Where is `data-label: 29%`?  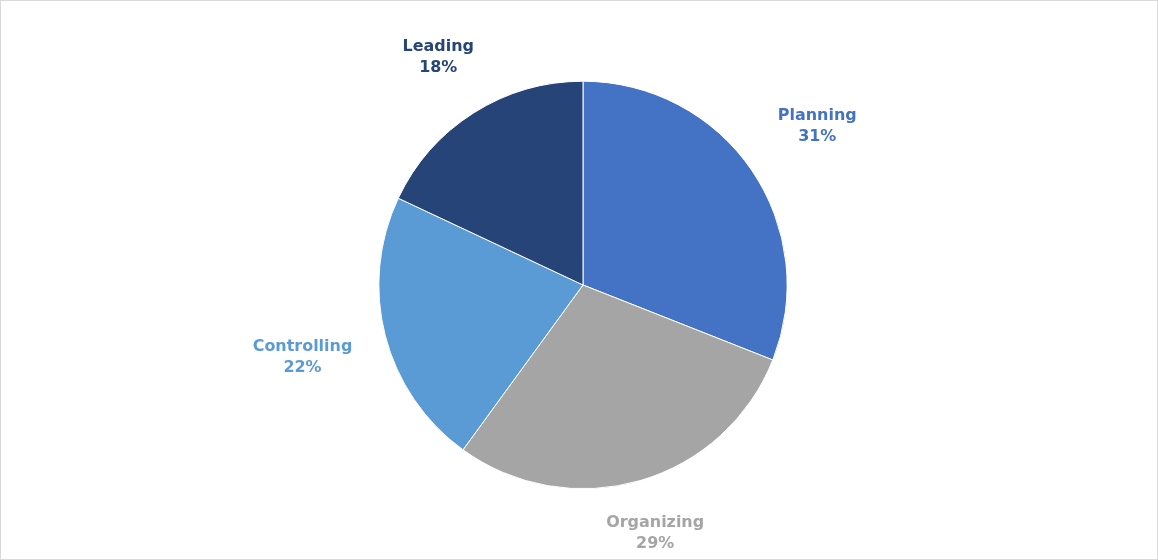
data-label: 29% is located at coordinates (655, 542).